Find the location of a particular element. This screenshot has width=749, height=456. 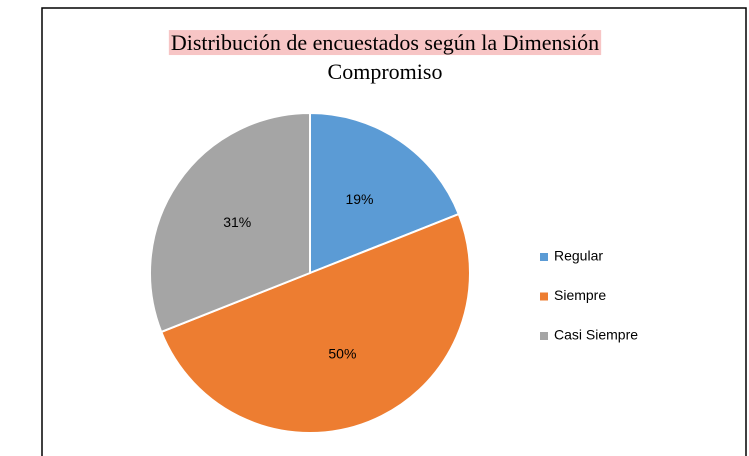

legend-label: Siempre is located at coordinates (580, 295).